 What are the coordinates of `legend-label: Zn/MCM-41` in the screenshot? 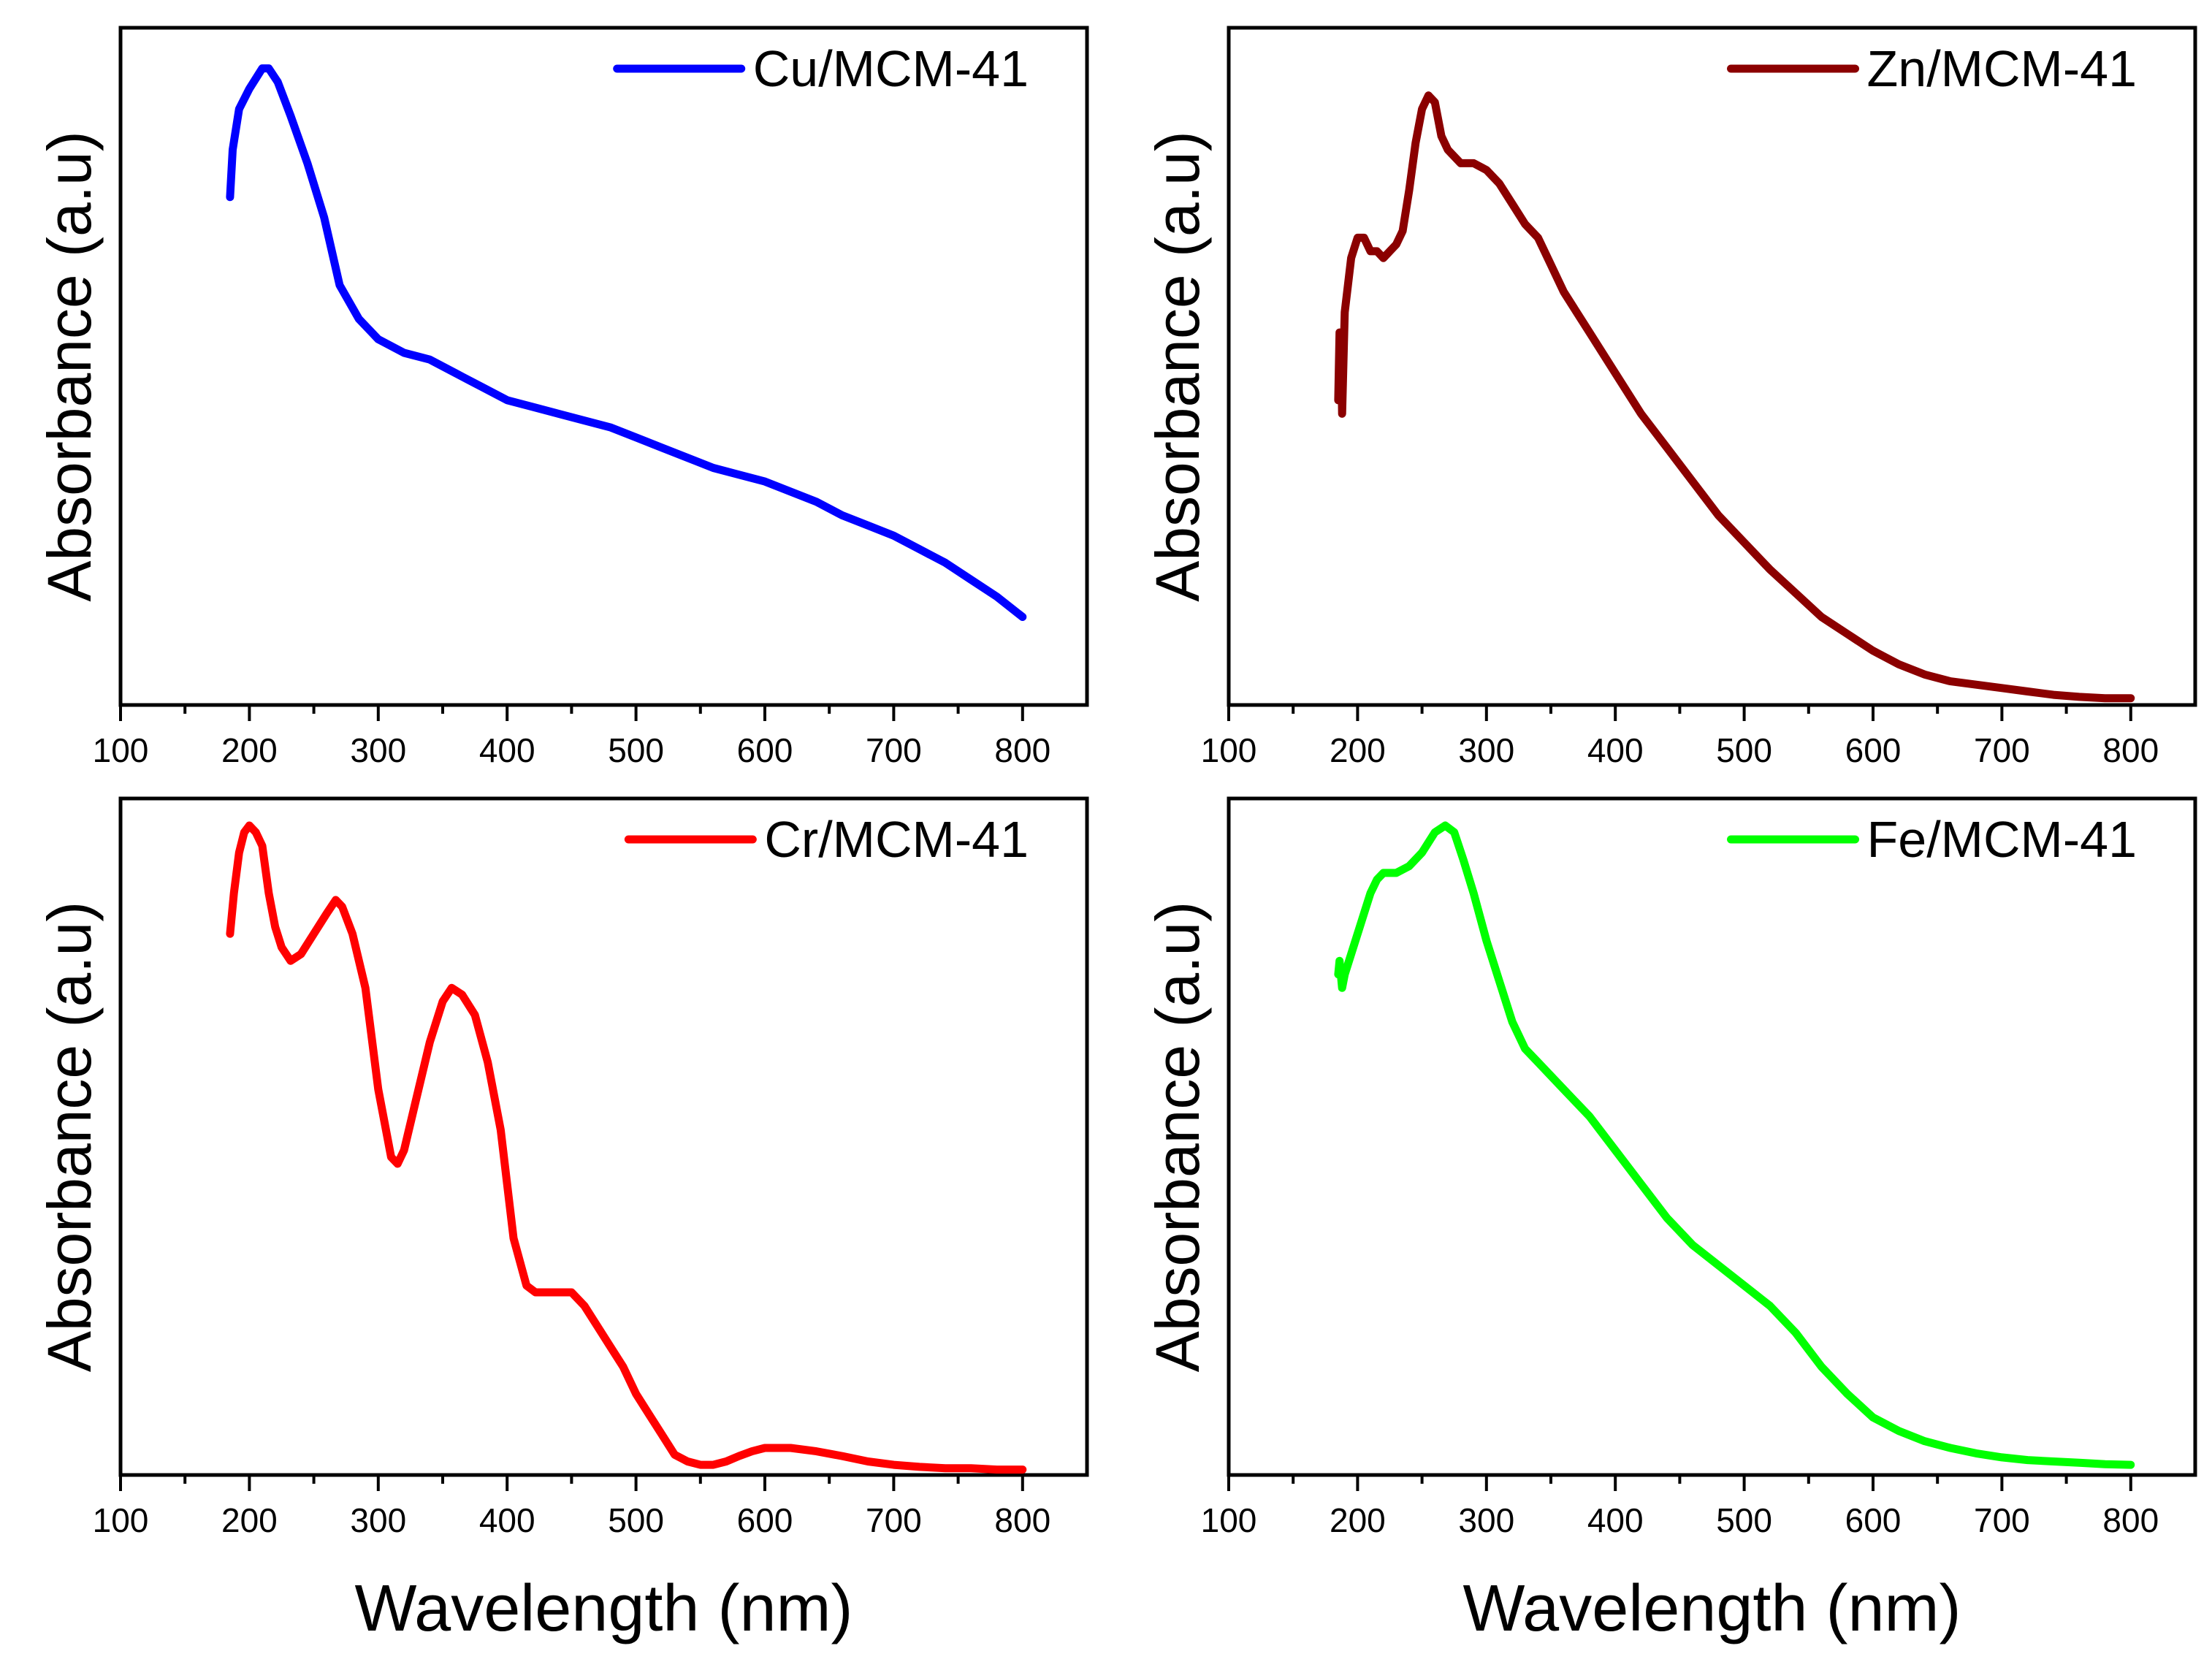 It's located at (2002, 68).